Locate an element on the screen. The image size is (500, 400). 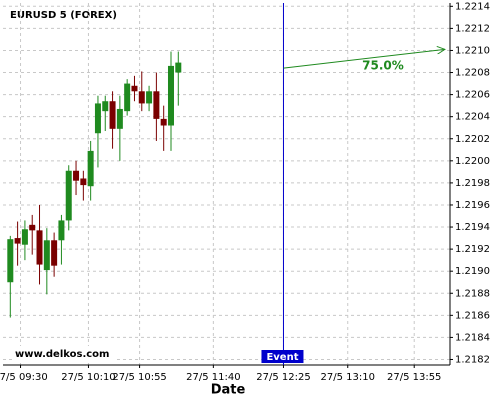
x-axis-label: Date is located at coordinates (228, 390).